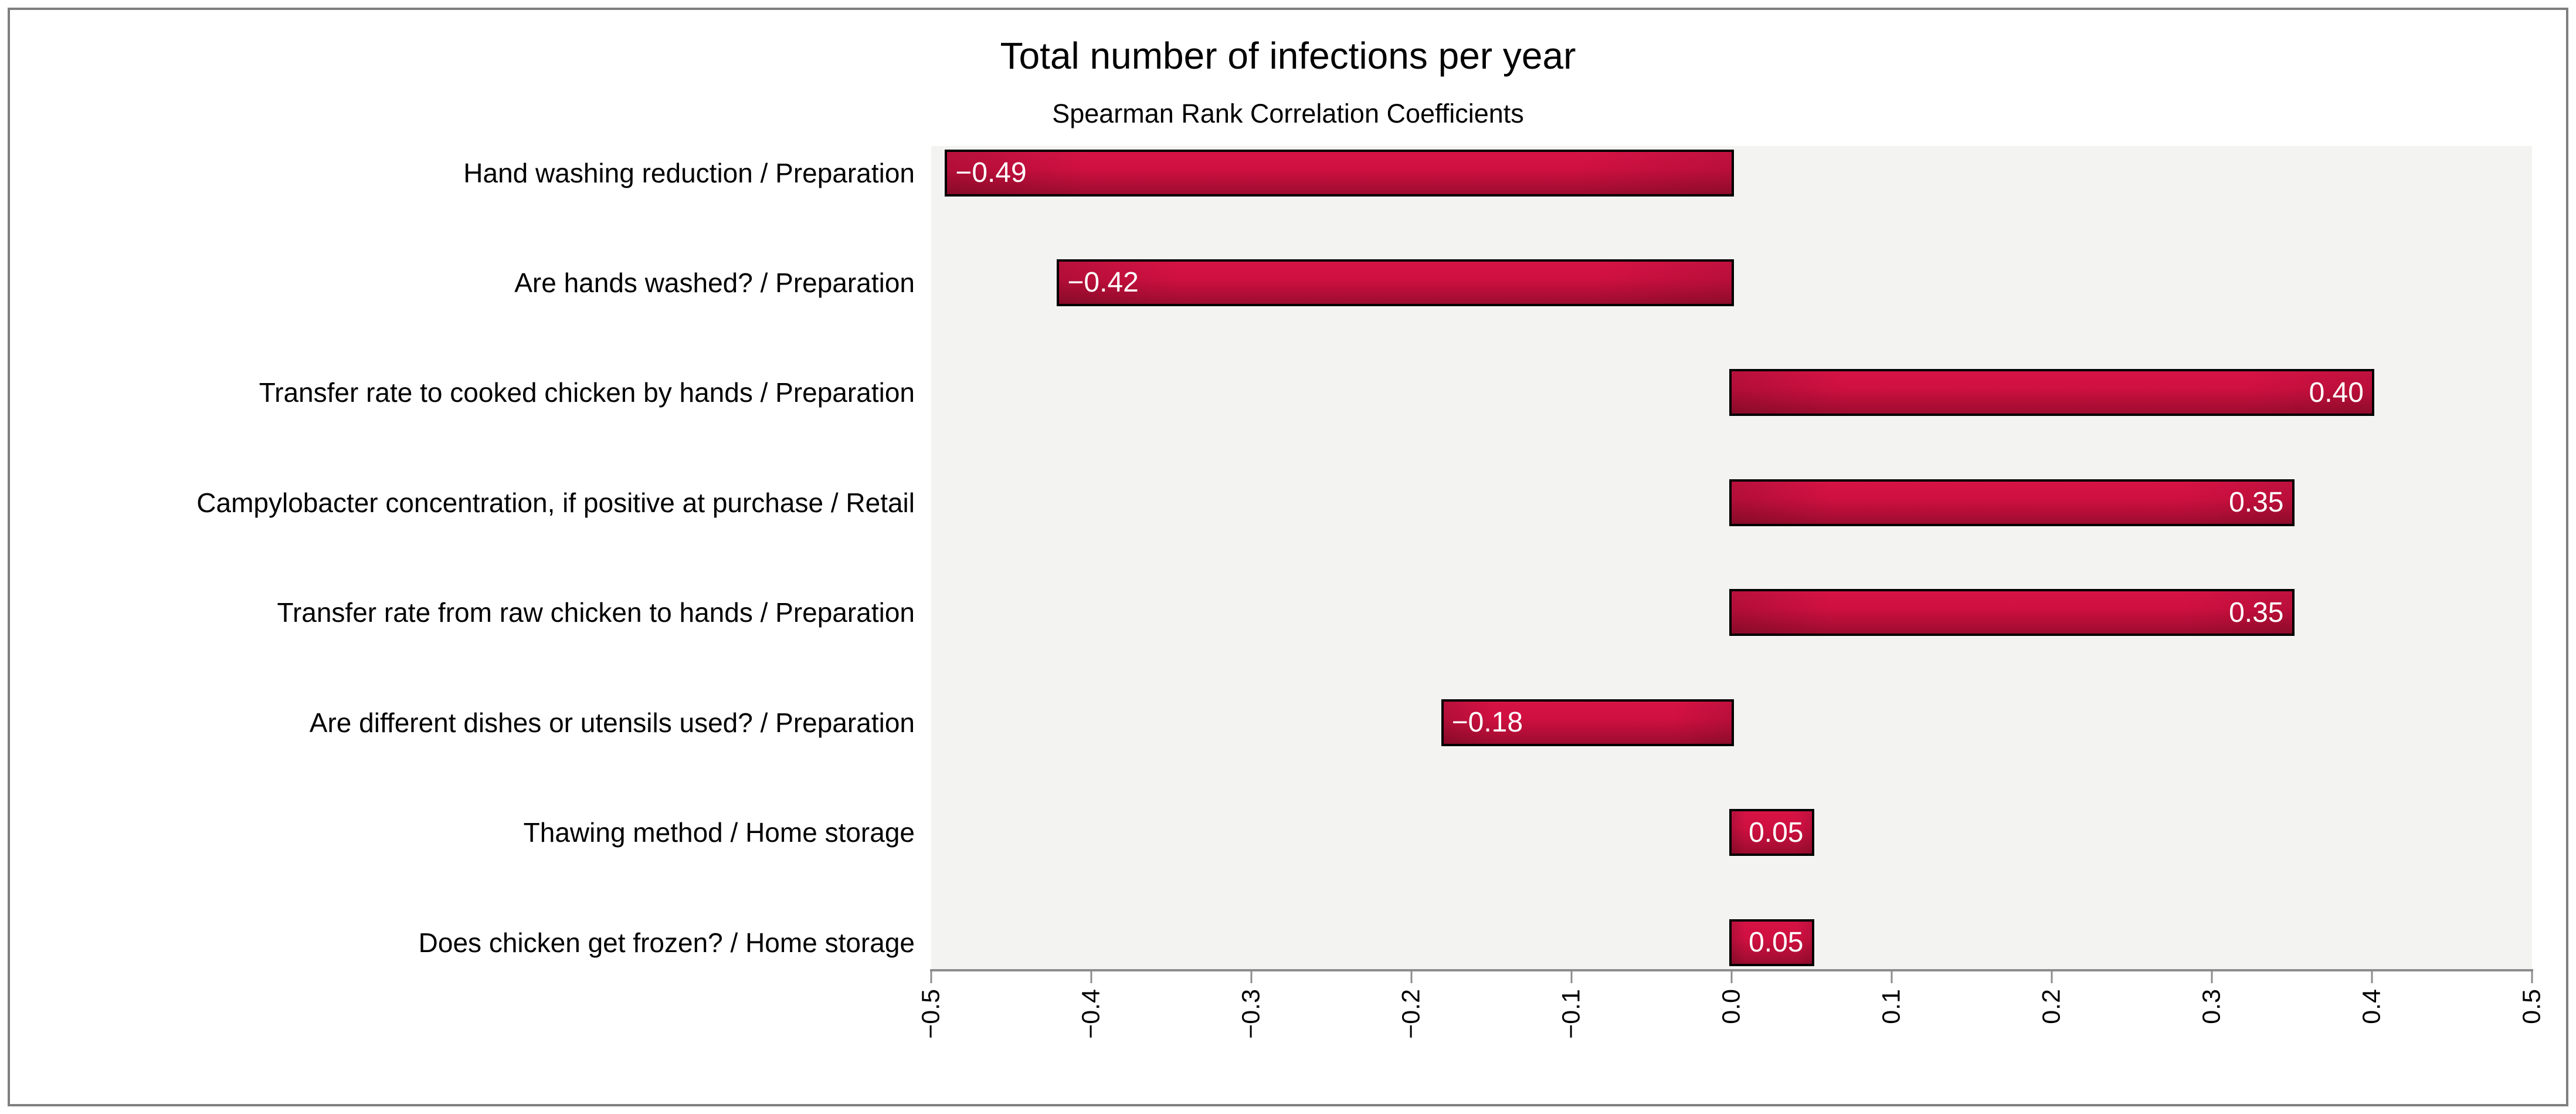 Image resolution: width=2576 pixels, height=1114 pixels. Describe the element at coordinates (666, 942) in the screenshot. I see `category-label: Does chicken get frozen? / Home storage` at that location.